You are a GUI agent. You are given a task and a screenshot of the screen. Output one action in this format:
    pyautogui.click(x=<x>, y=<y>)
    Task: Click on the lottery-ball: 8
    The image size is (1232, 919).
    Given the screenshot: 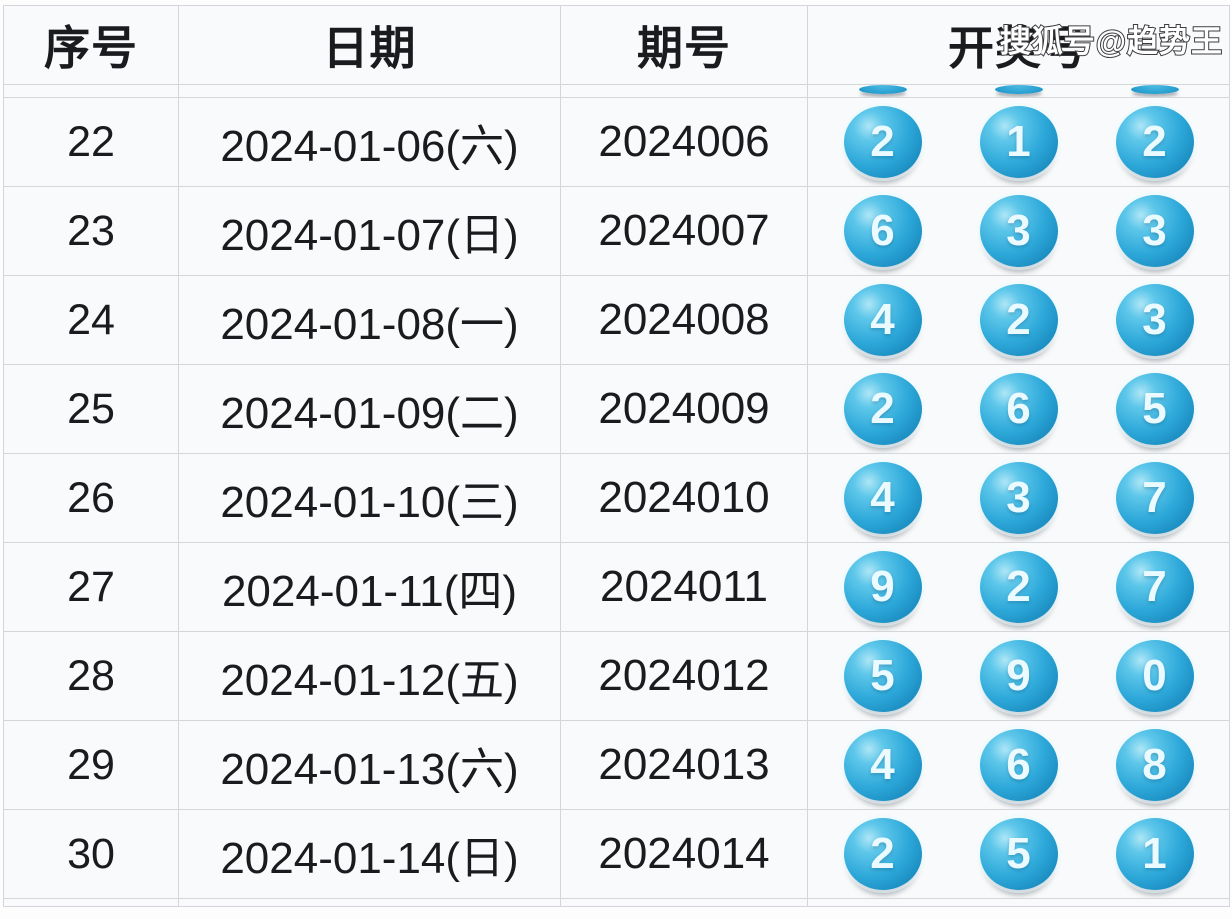 What is the action you would take?
    pyautogui.click(x=1154, y=765)
    